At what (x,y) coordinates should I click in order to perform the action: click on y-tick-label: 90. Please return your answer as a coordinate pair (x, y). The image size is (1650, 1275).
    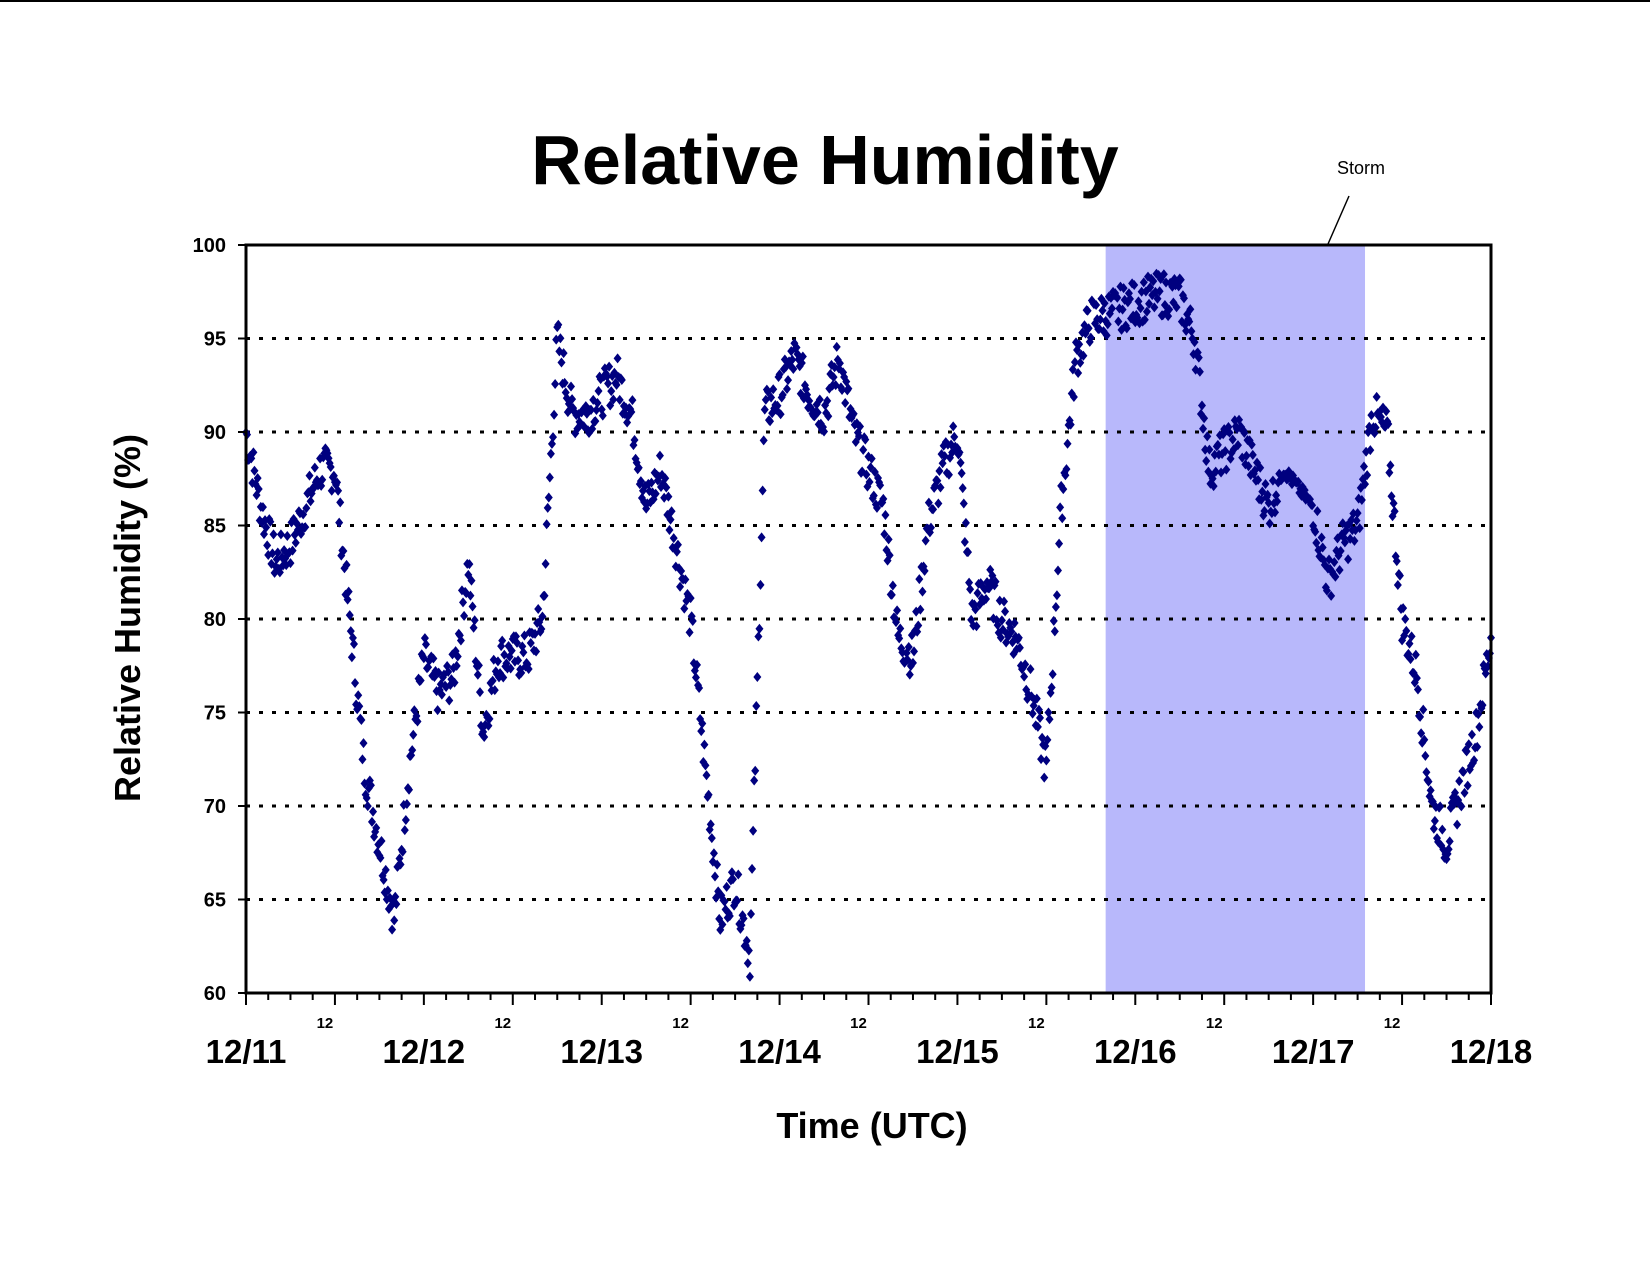
    Looking at the image, I should click on (215, 433).